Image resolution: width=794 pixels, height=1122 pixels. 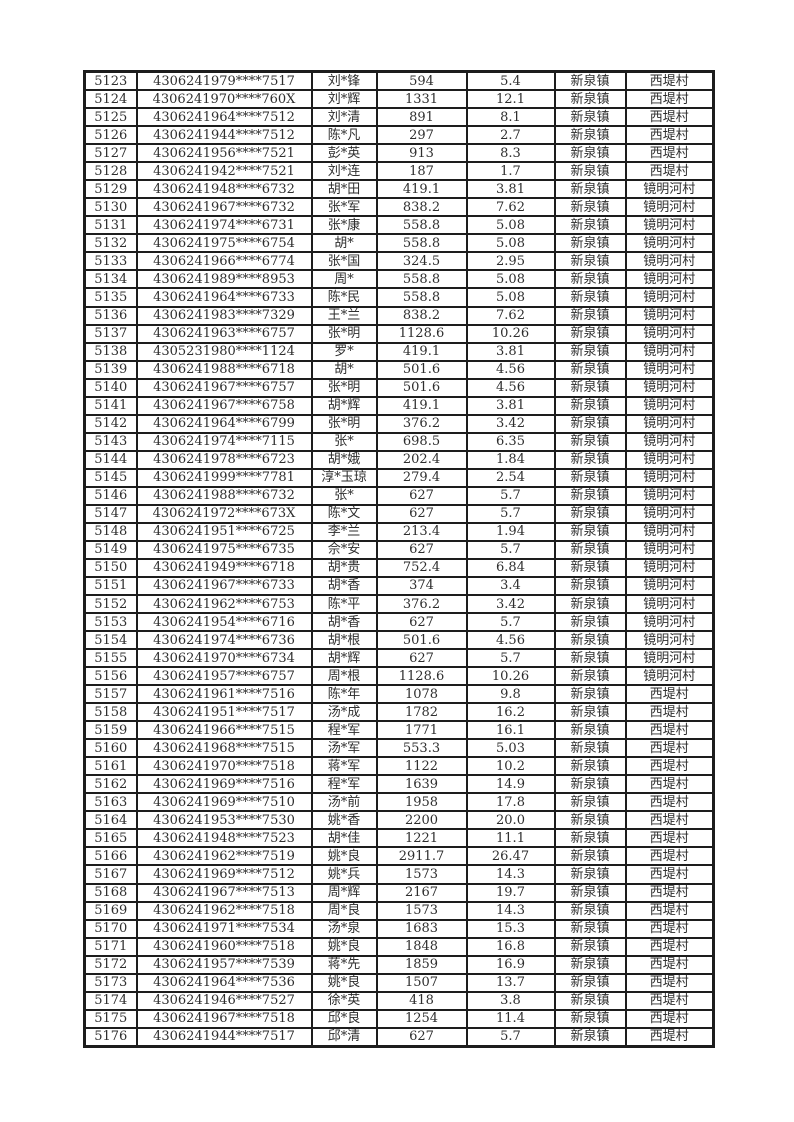 I want to click on cell-serial-number: 5140, so click(x=110, y=387).